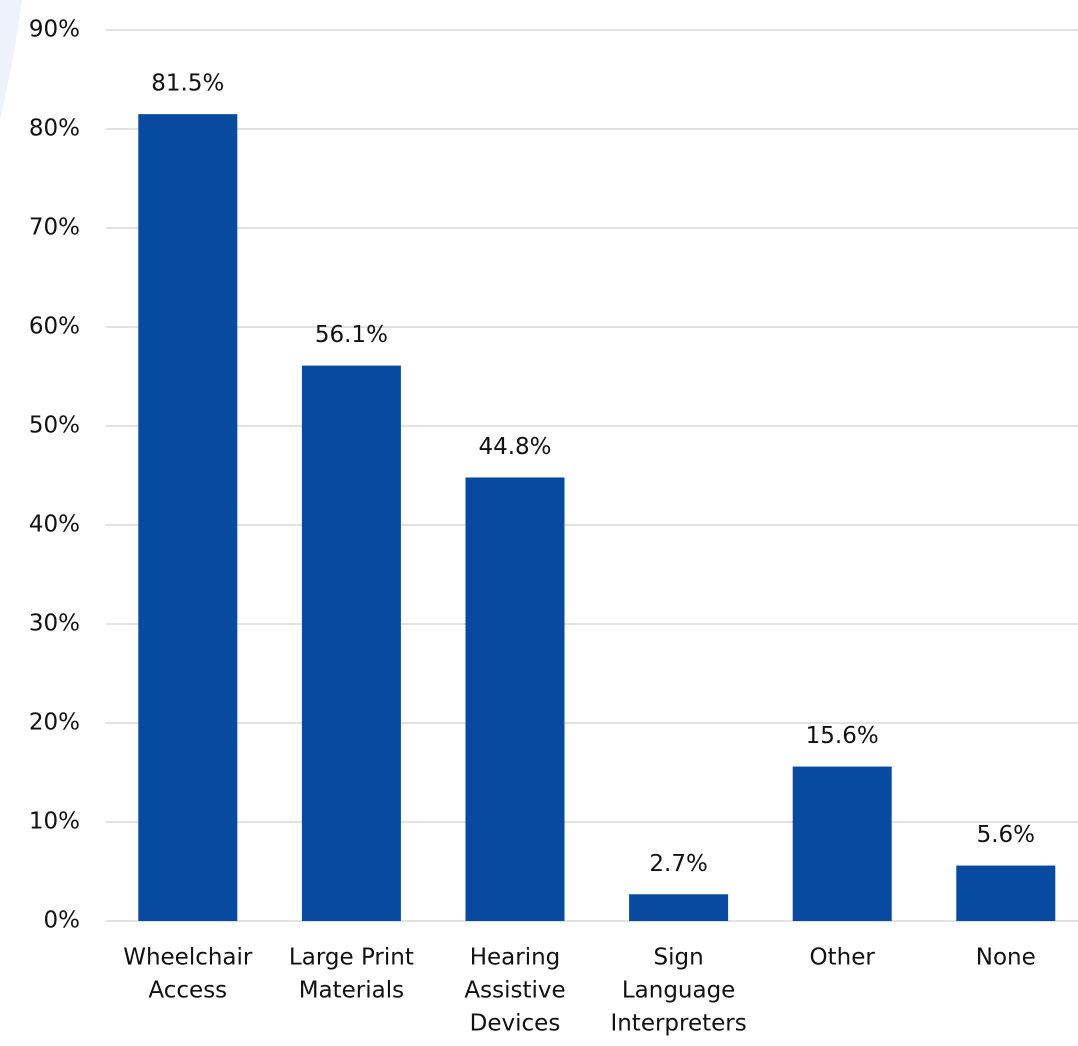  What do you see at coordinates (1006, 958) in the screenshot?
I see `x-tick-label: None` at bounding box center [1006, 958].